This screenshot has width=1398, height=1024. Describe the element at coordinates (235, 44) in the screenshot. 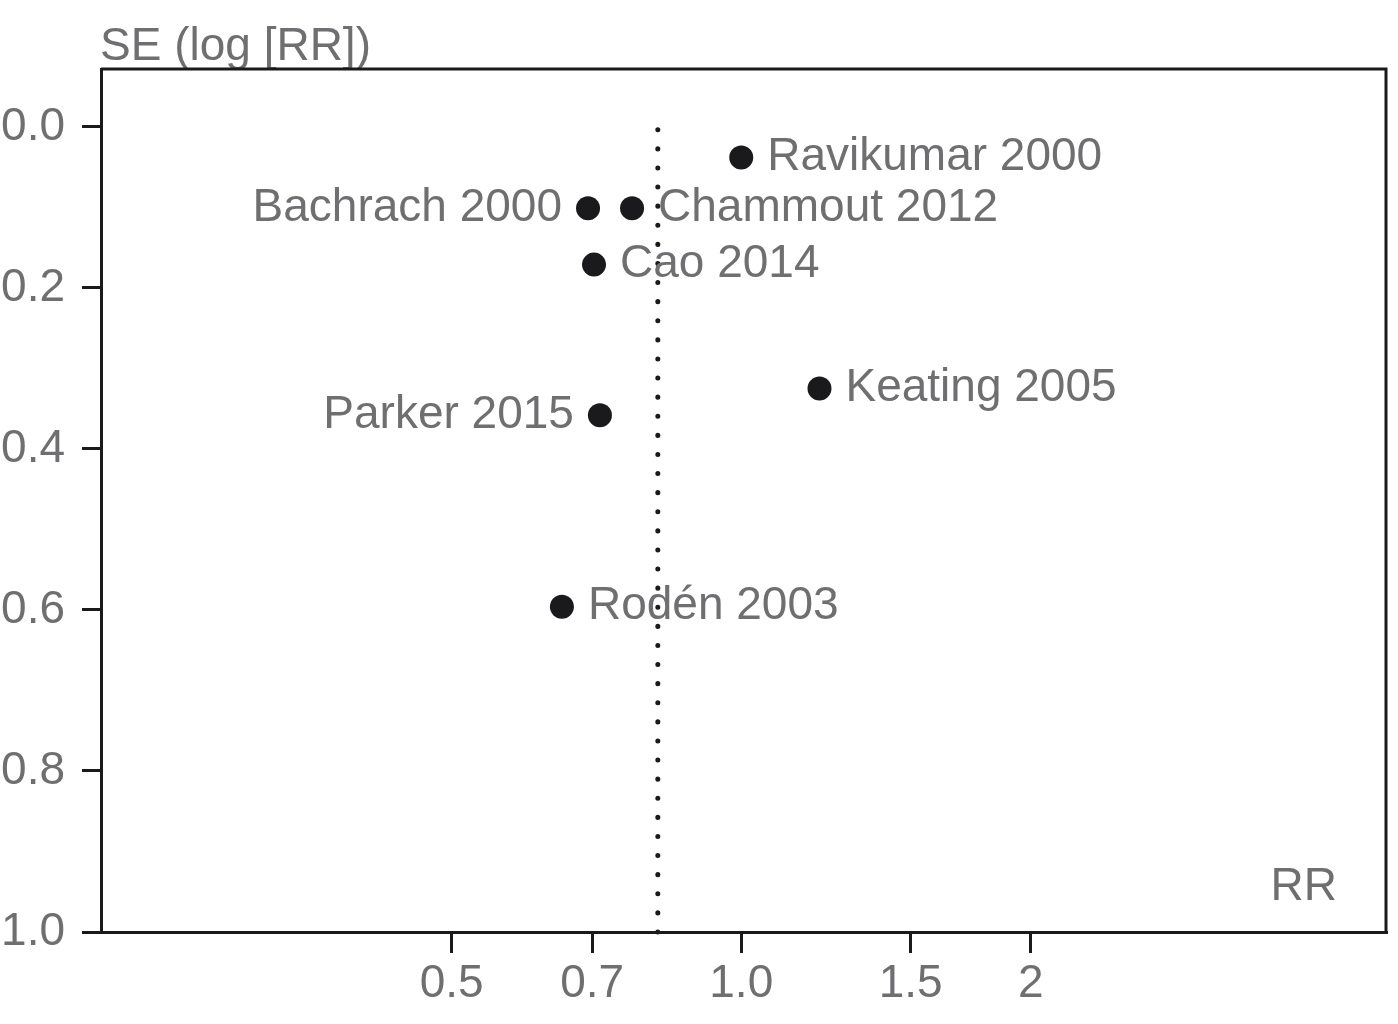

I see `y-axis-title: SE (log [RR])` at that location.